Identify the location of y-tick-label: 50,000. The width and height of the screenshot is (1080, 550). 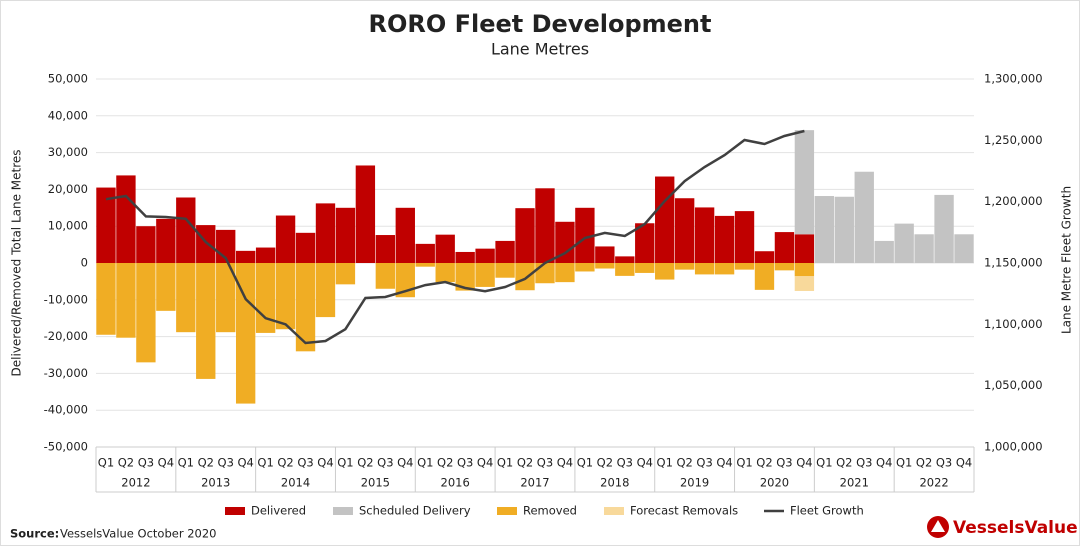
(68, 79).